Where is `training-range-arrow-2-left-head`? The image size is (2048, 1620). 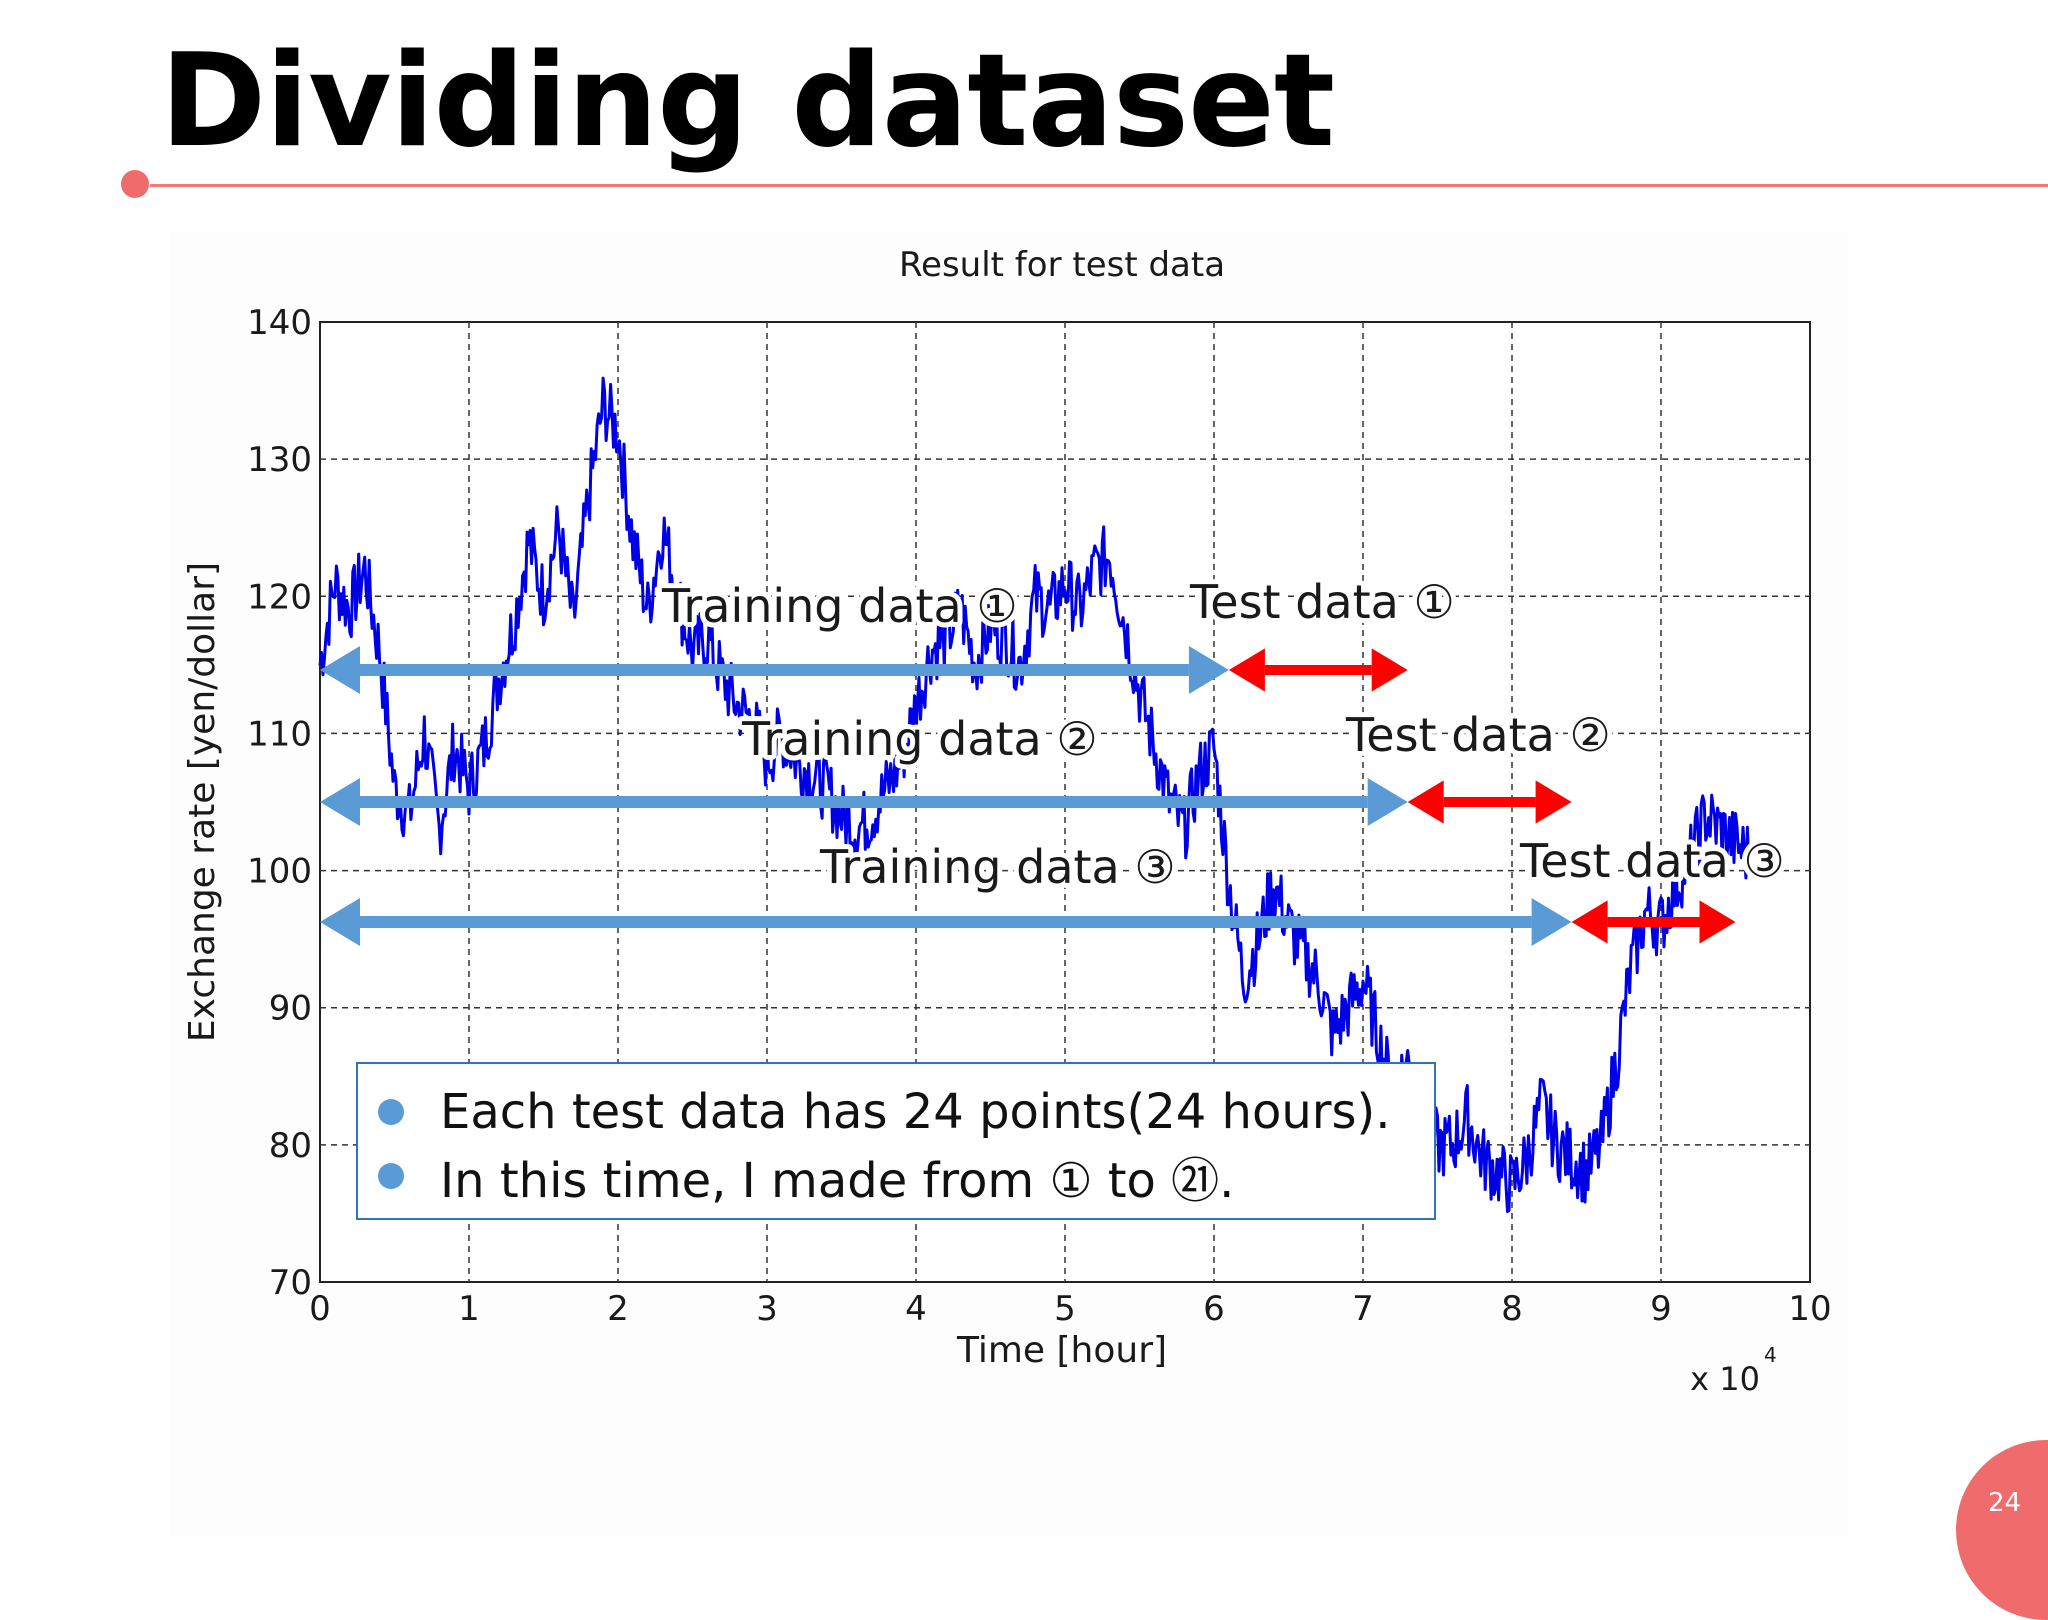
training-range-arrow-2-left-head is located at coordinates (340, 802).